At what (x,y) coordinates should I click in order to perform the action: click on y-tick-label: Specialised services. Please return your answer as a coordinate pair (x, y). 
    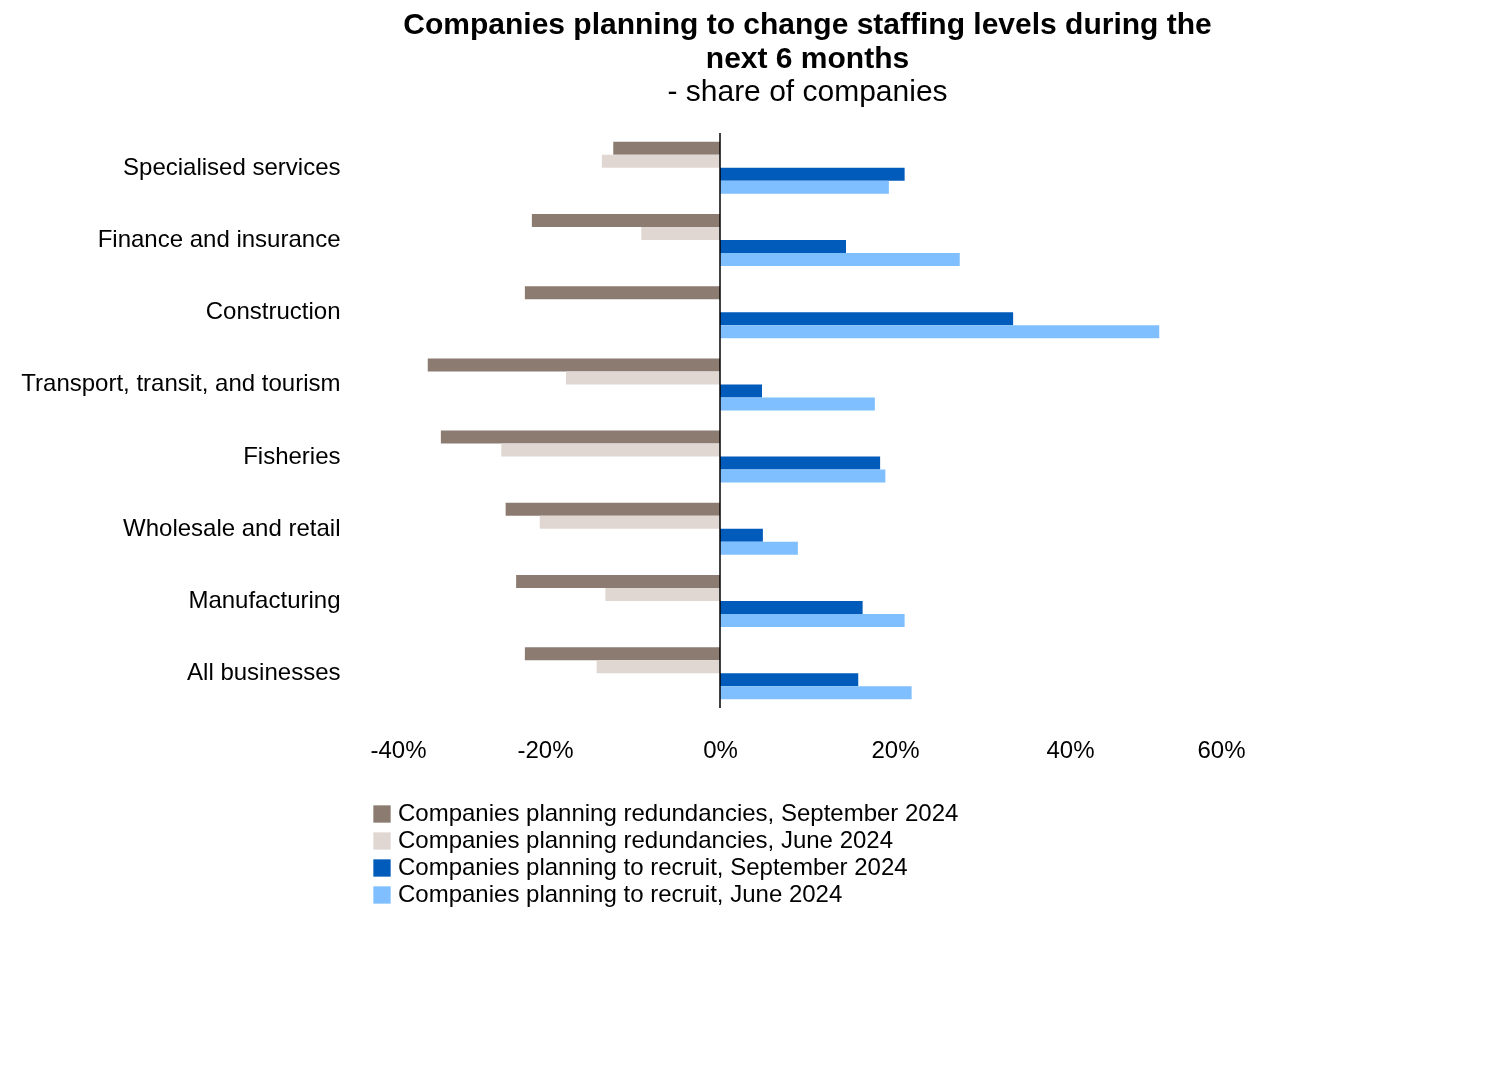
    Looking at the image, I should click on (232, 166).